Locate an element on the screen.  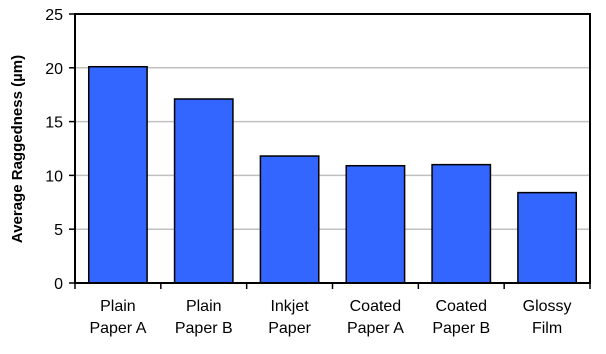
y-axis-ticks: 0 5 10 15 20 25 is located at coordinates (60, 150).